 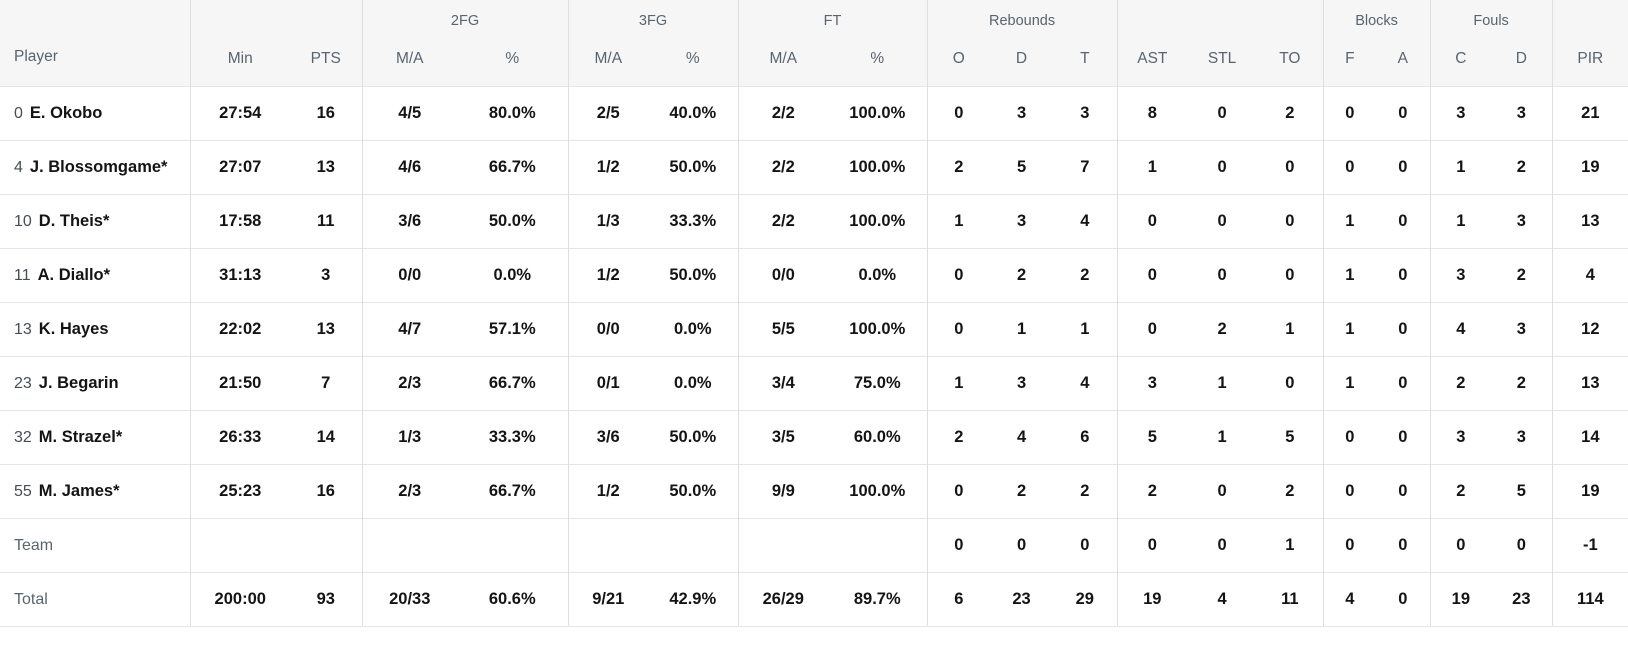 What do you see at coordinates (95, 328) in the screenshot?
I see `cell-player: 13 K. Hayes` at bounding box center [95, 328].